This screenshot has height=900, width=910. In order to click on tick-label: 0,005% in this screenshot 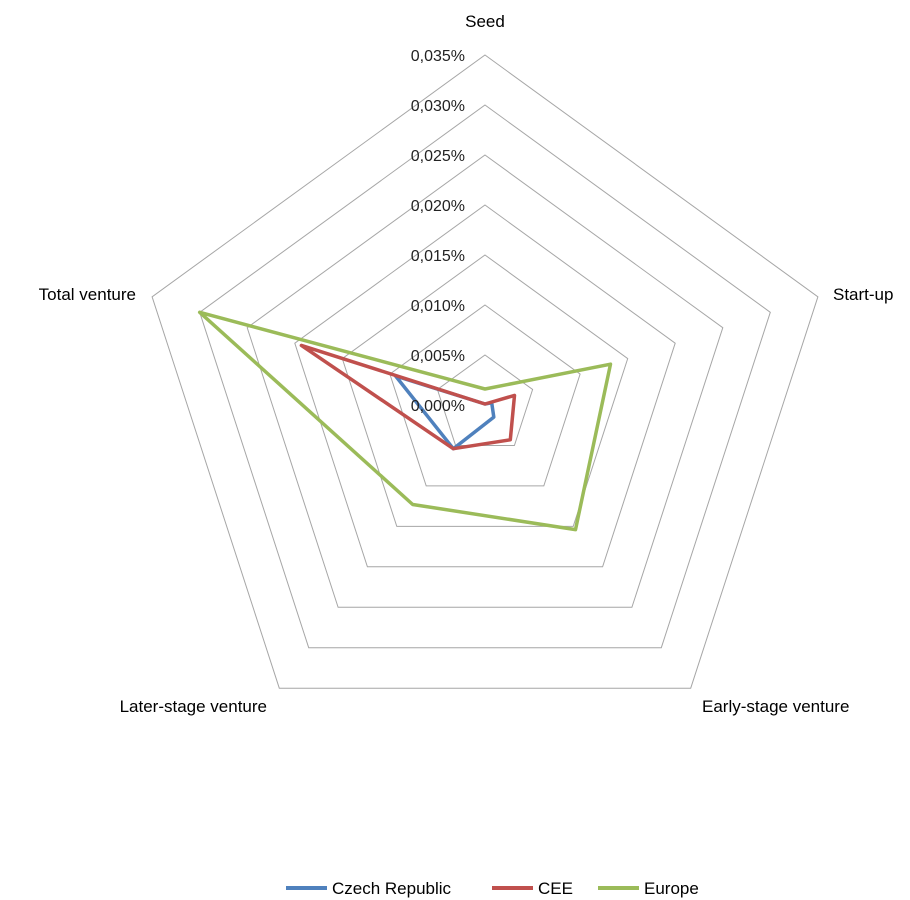, I will do `click(438, 356)`.